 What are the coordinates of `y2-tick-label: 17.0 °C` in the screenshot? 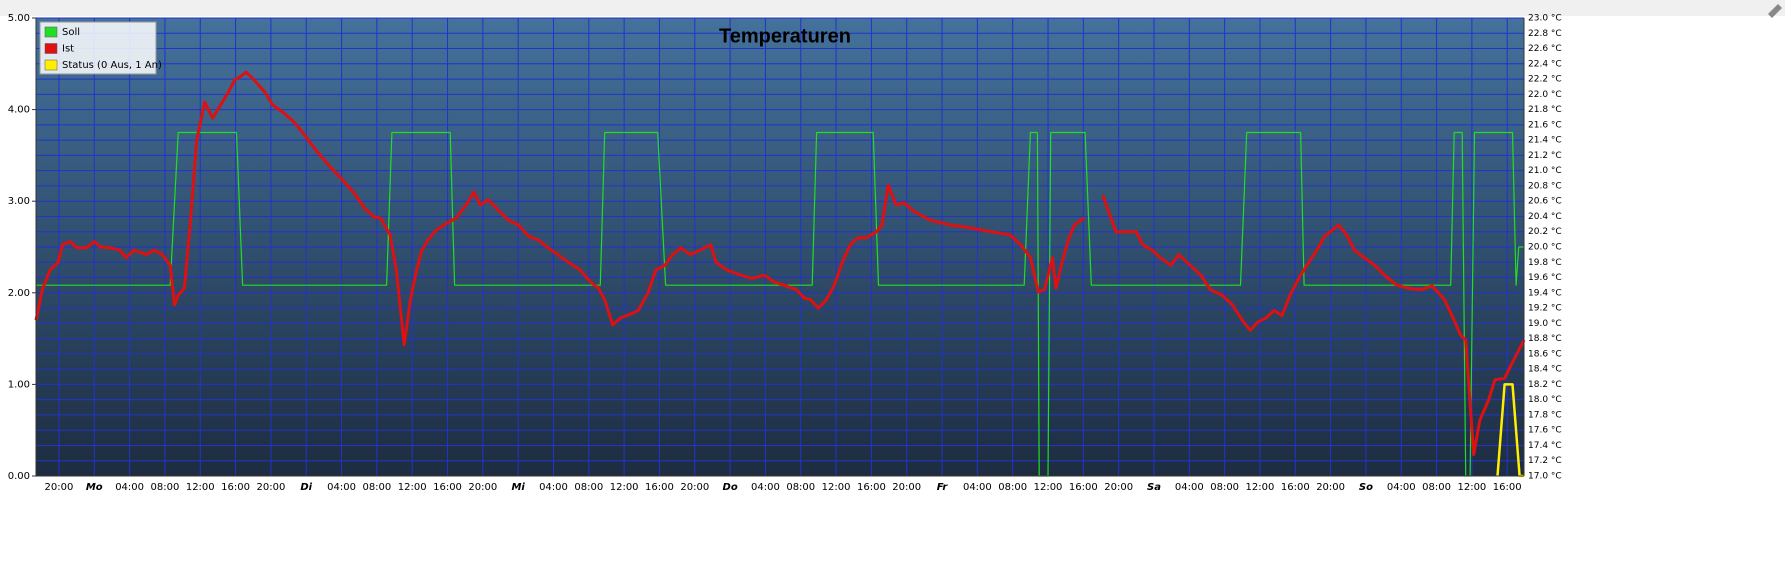 It's located at (1545, 477).